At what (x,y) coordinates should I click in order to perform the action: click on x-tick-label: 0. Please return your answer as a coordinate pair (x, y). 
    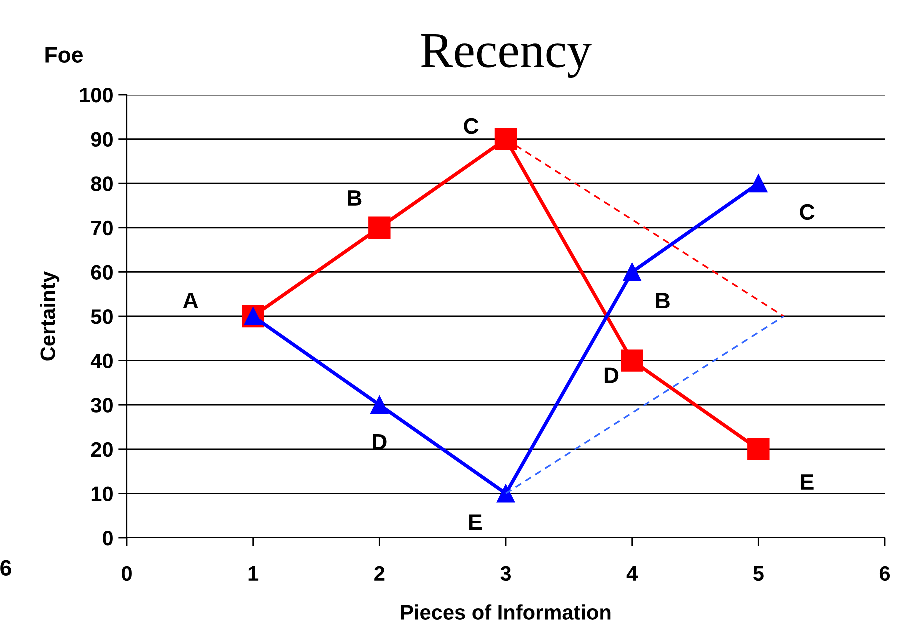
    Looking at the image, I should click on (127, 574).